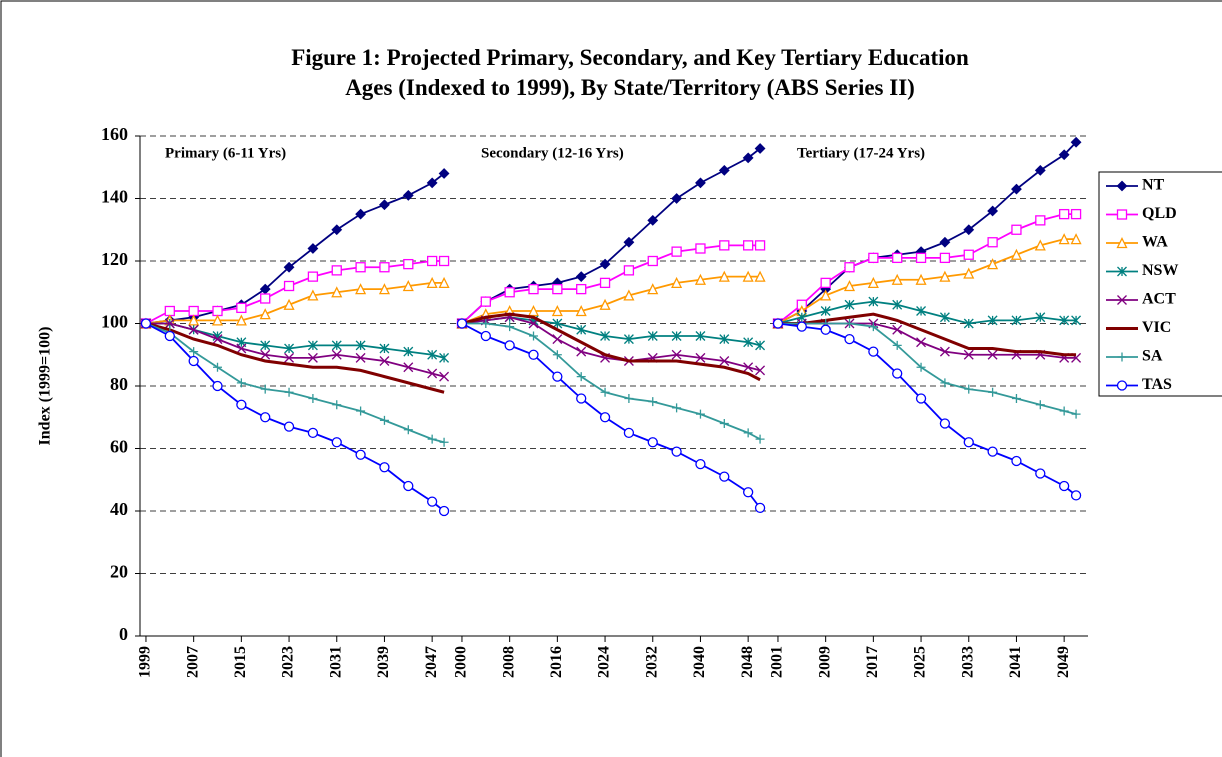 The height and width of the screenshot is (757, 1222). I want to click on x-tick-label: 2023, so click(288, 662).